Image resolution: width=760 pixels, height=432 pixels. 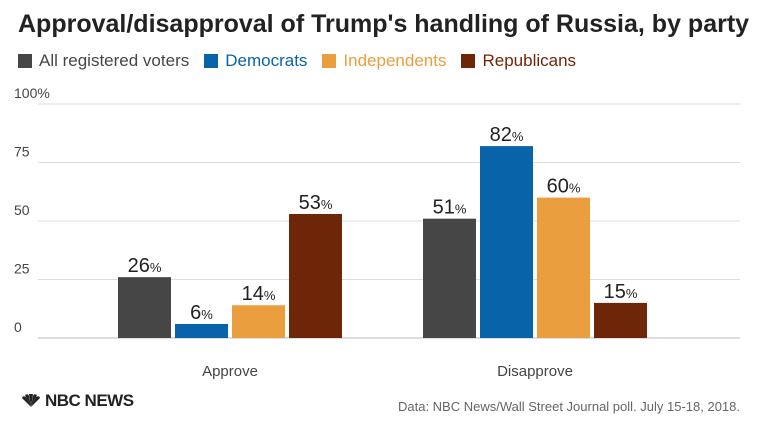 What do you see at coordinates (22, 152) in the screenshot?
I see `y-tick-label: 75` at bounding box center [22, 152].